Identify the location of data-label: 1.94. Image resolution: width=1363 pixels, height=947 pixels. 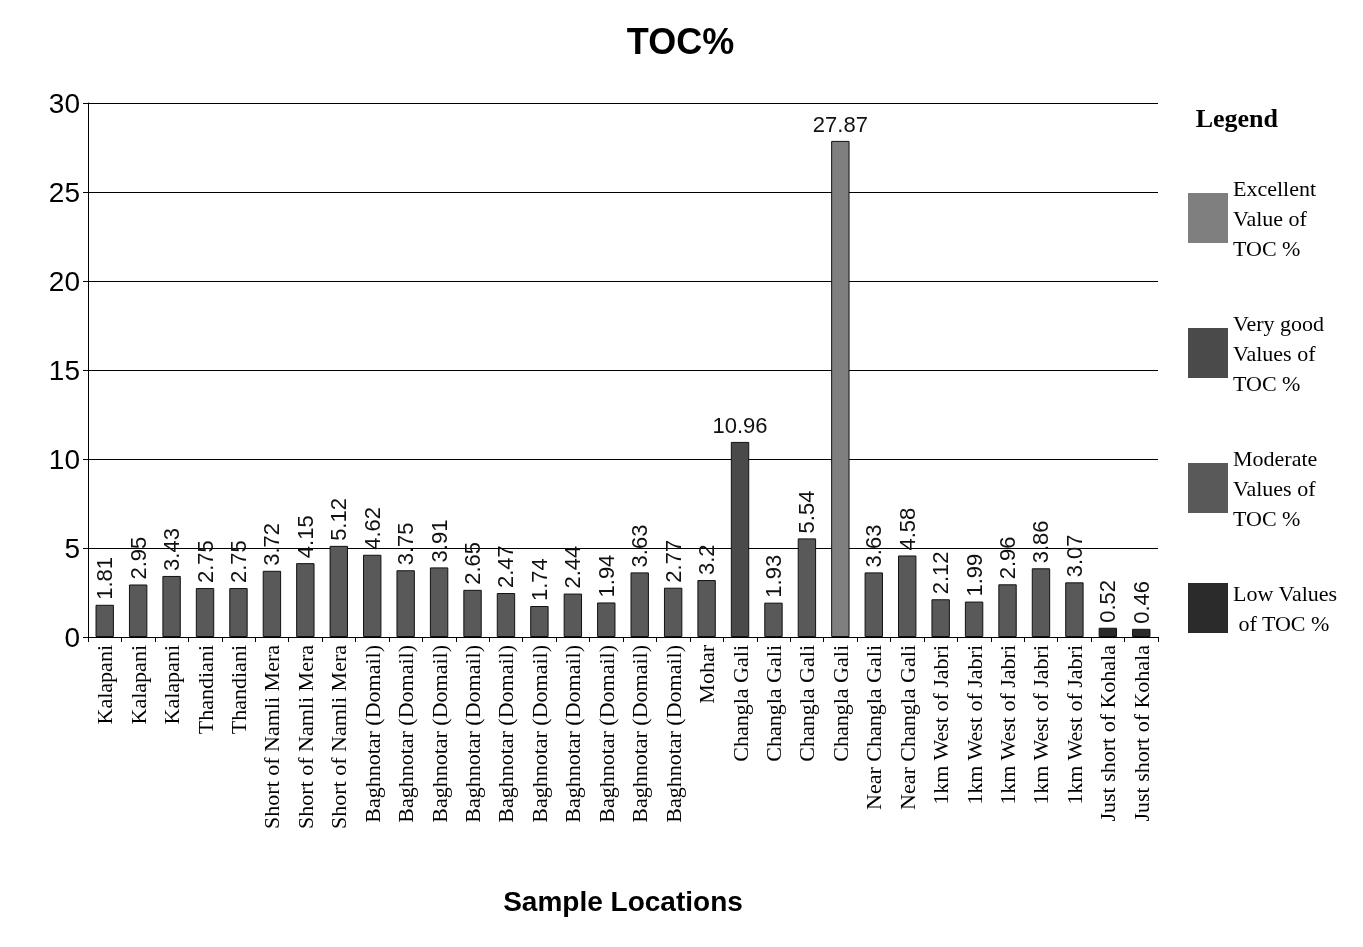
(606, 576).